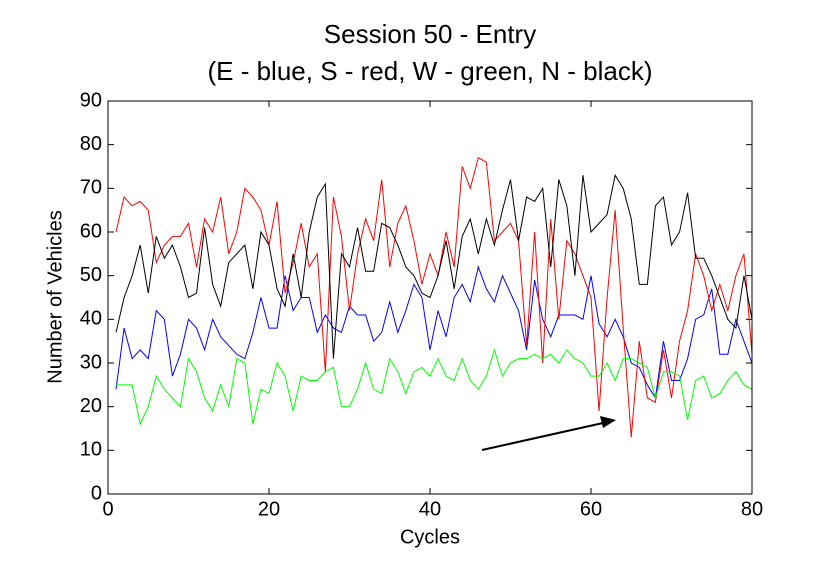 Image resolution: width=830 pixels, height=568 pixels. What do you see at coordinates (96, 493) in the screenshot?
I see `y-tick-label: 0` at bounding box center [96, 493].